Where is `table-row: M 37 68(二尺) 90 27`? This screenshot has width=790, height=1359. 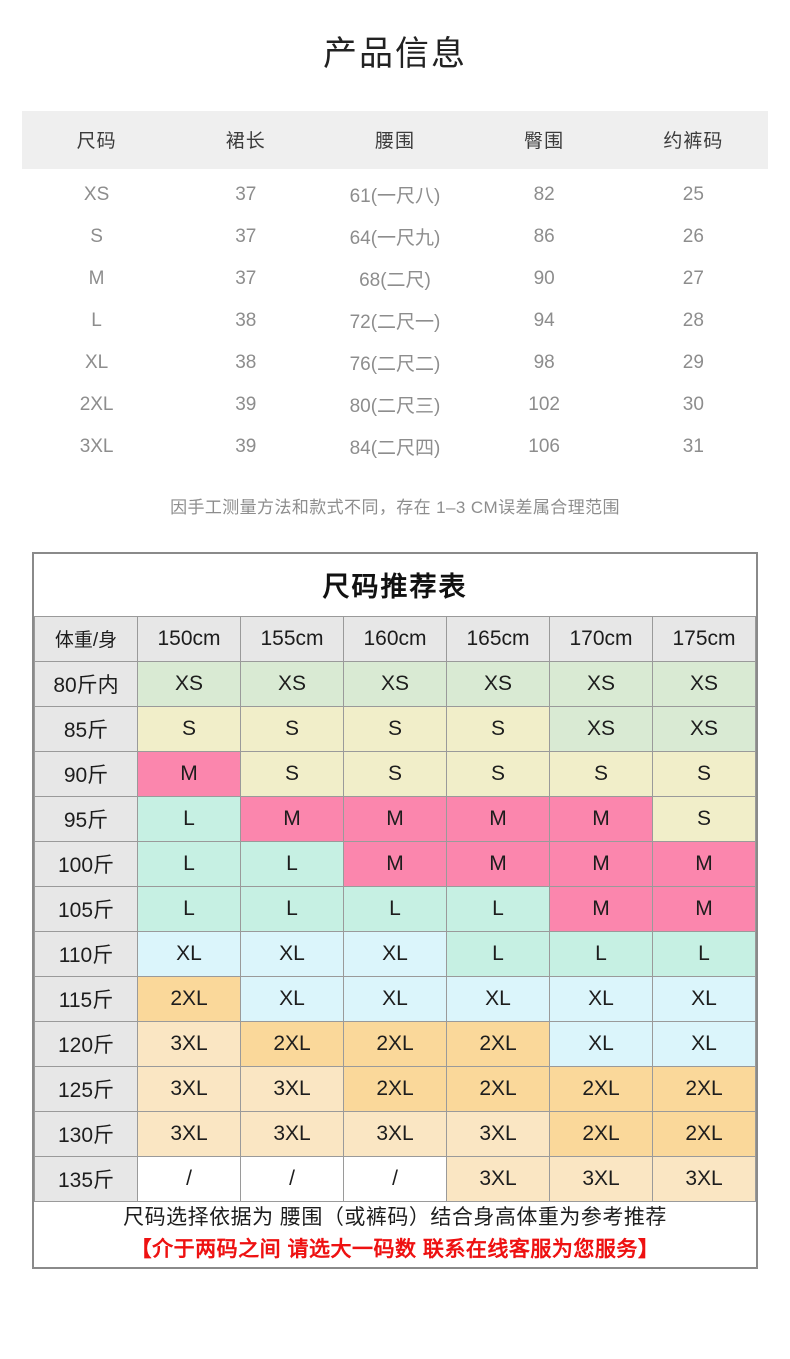 table-row: M 37 68(二尺) 90 27 is located at coordinates (395, 278).